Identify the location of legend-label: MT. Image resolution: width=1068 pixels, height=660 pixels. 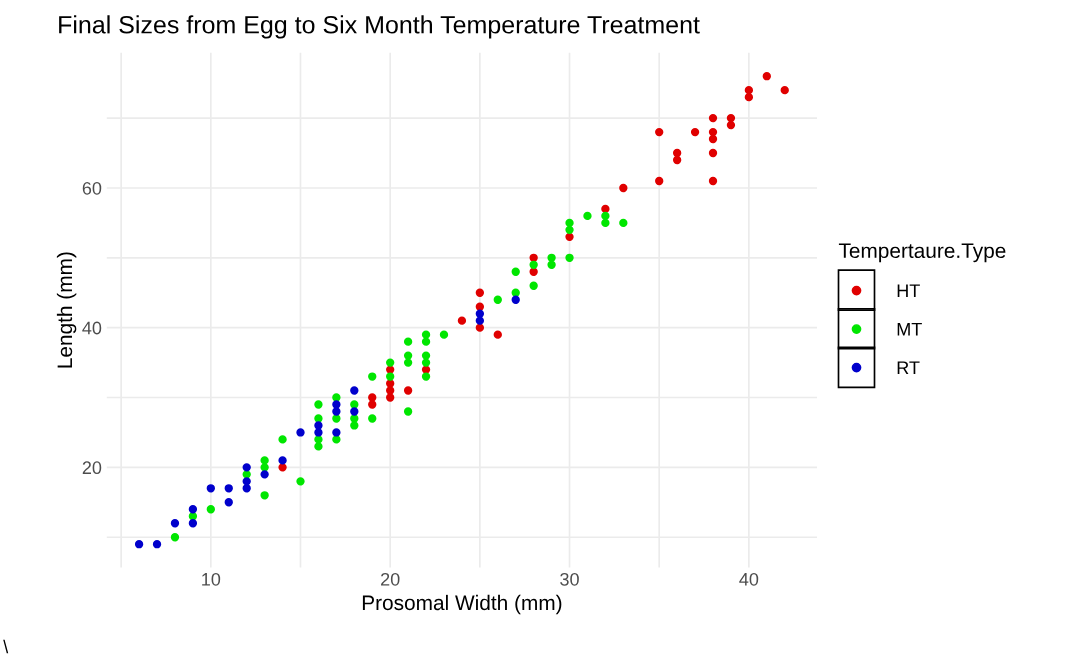
(909, 329).